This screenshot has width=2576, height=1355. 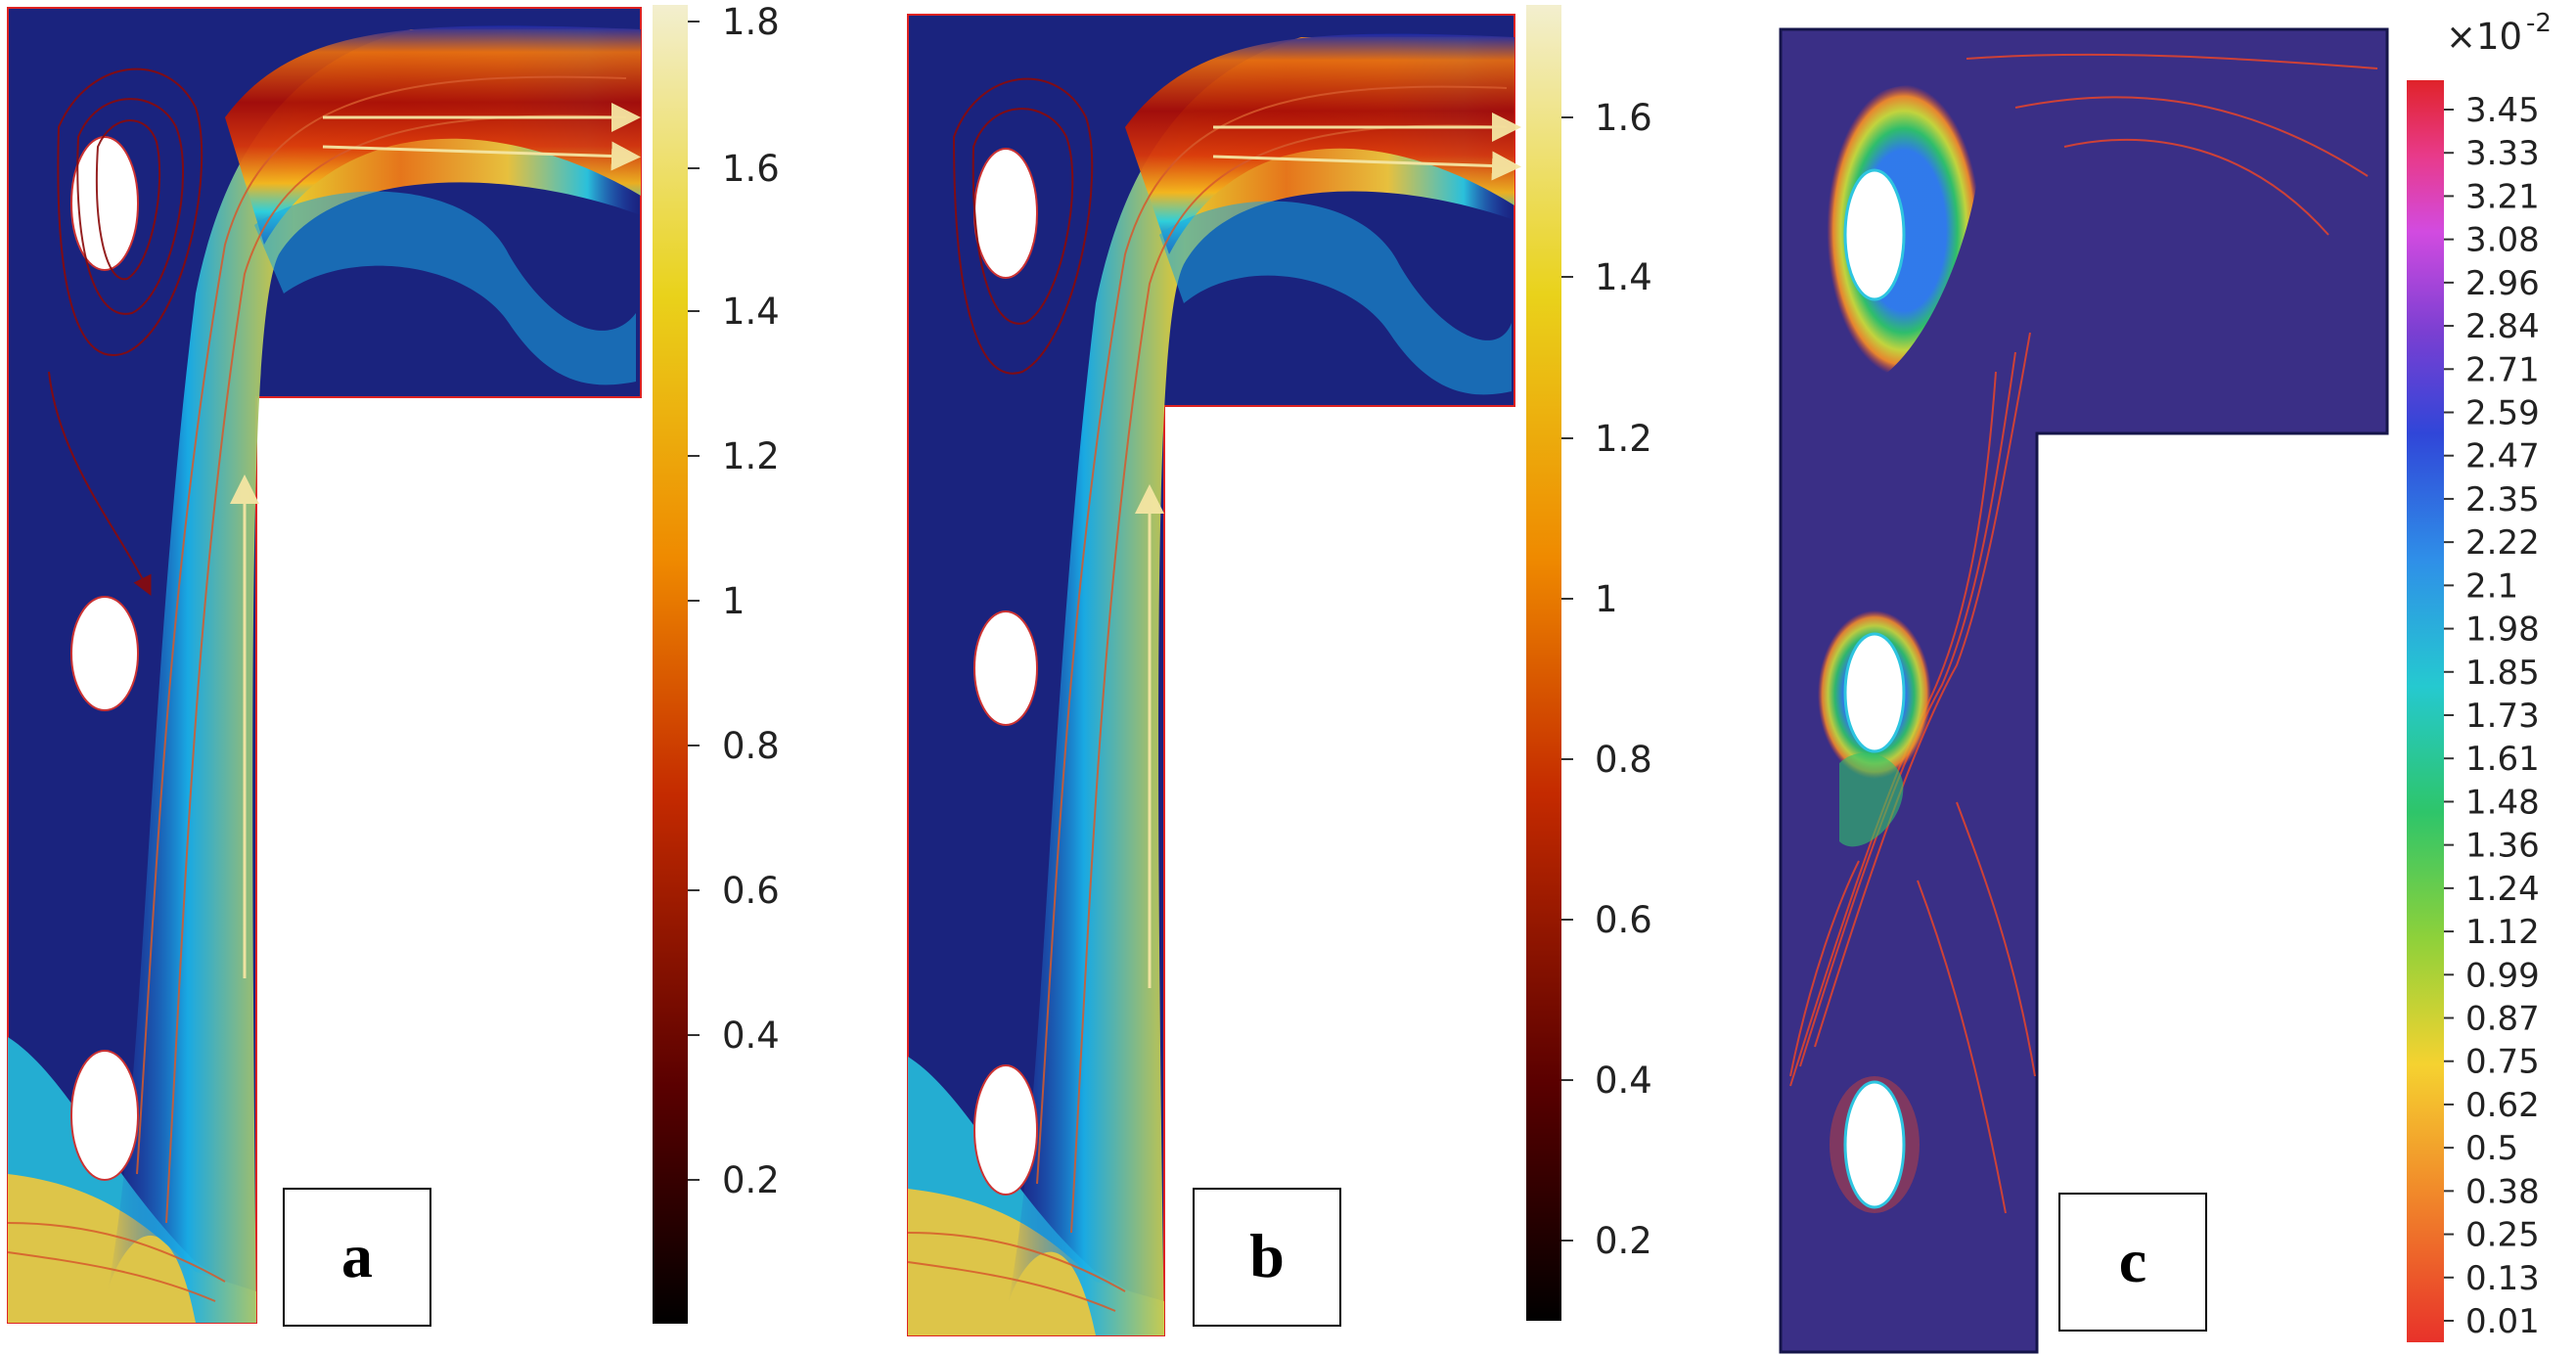 What do you see at coordinates (2502, 1191) in the screenshot?
I see `colorbar-tick: 0.38` at bounding box center [2502, 1191].